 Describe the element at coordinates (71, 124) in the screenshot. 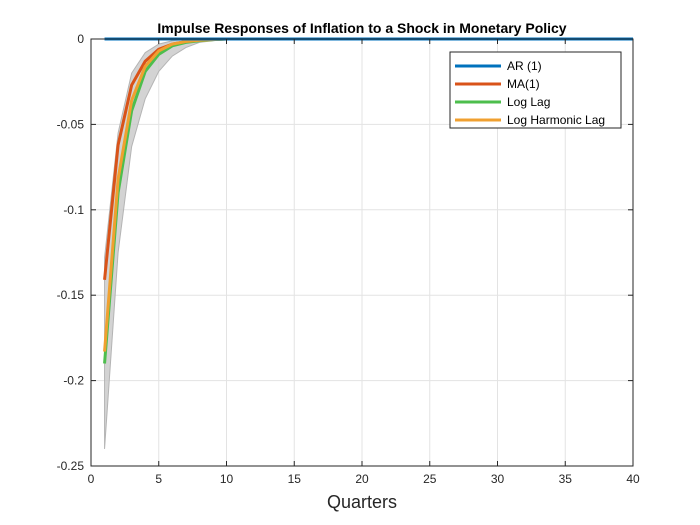

I see `y-tick-label: -0.05` at that location.